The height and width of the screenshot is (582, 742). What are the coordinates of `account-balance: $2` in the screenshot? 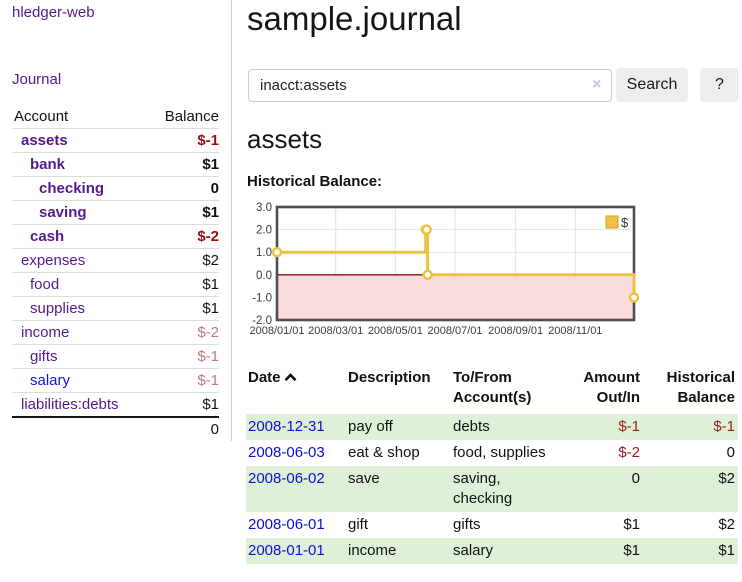 It's located at (210, 260).